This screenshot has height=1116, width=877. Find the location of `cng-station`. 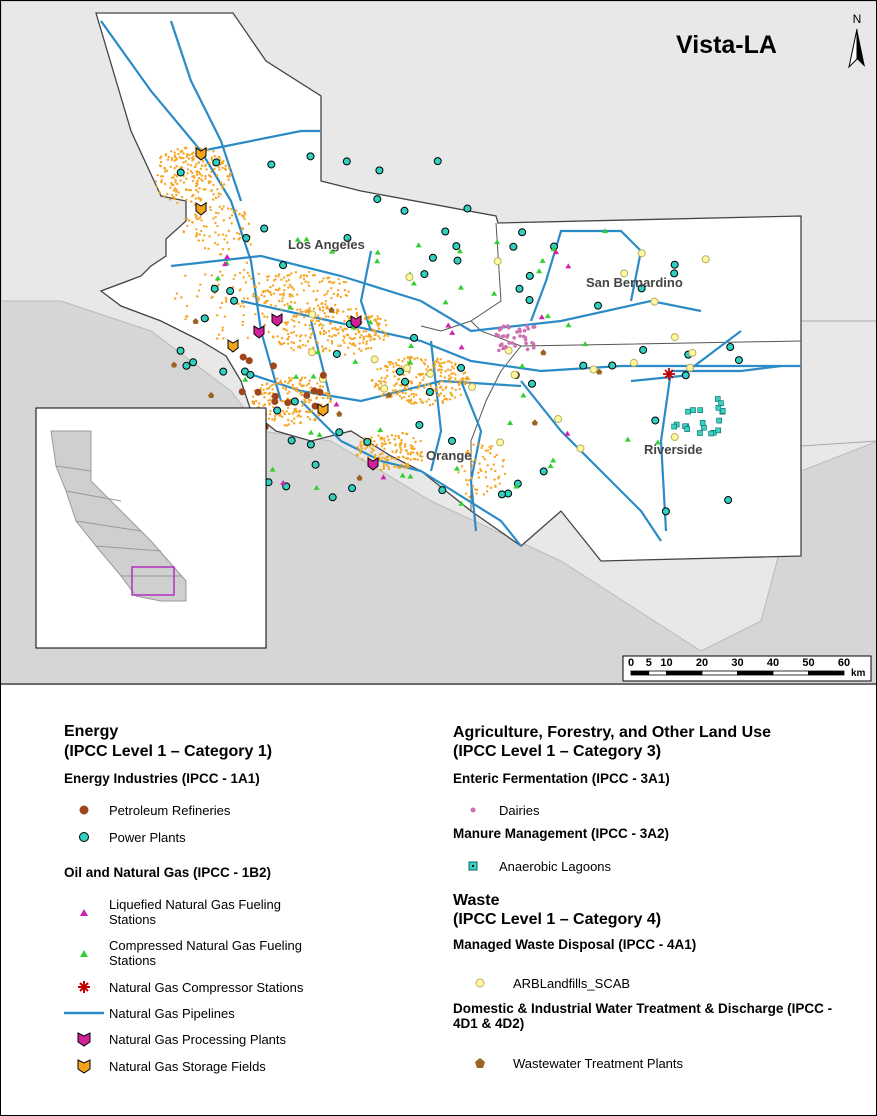

cng-station is located at coordinates (461, 503).